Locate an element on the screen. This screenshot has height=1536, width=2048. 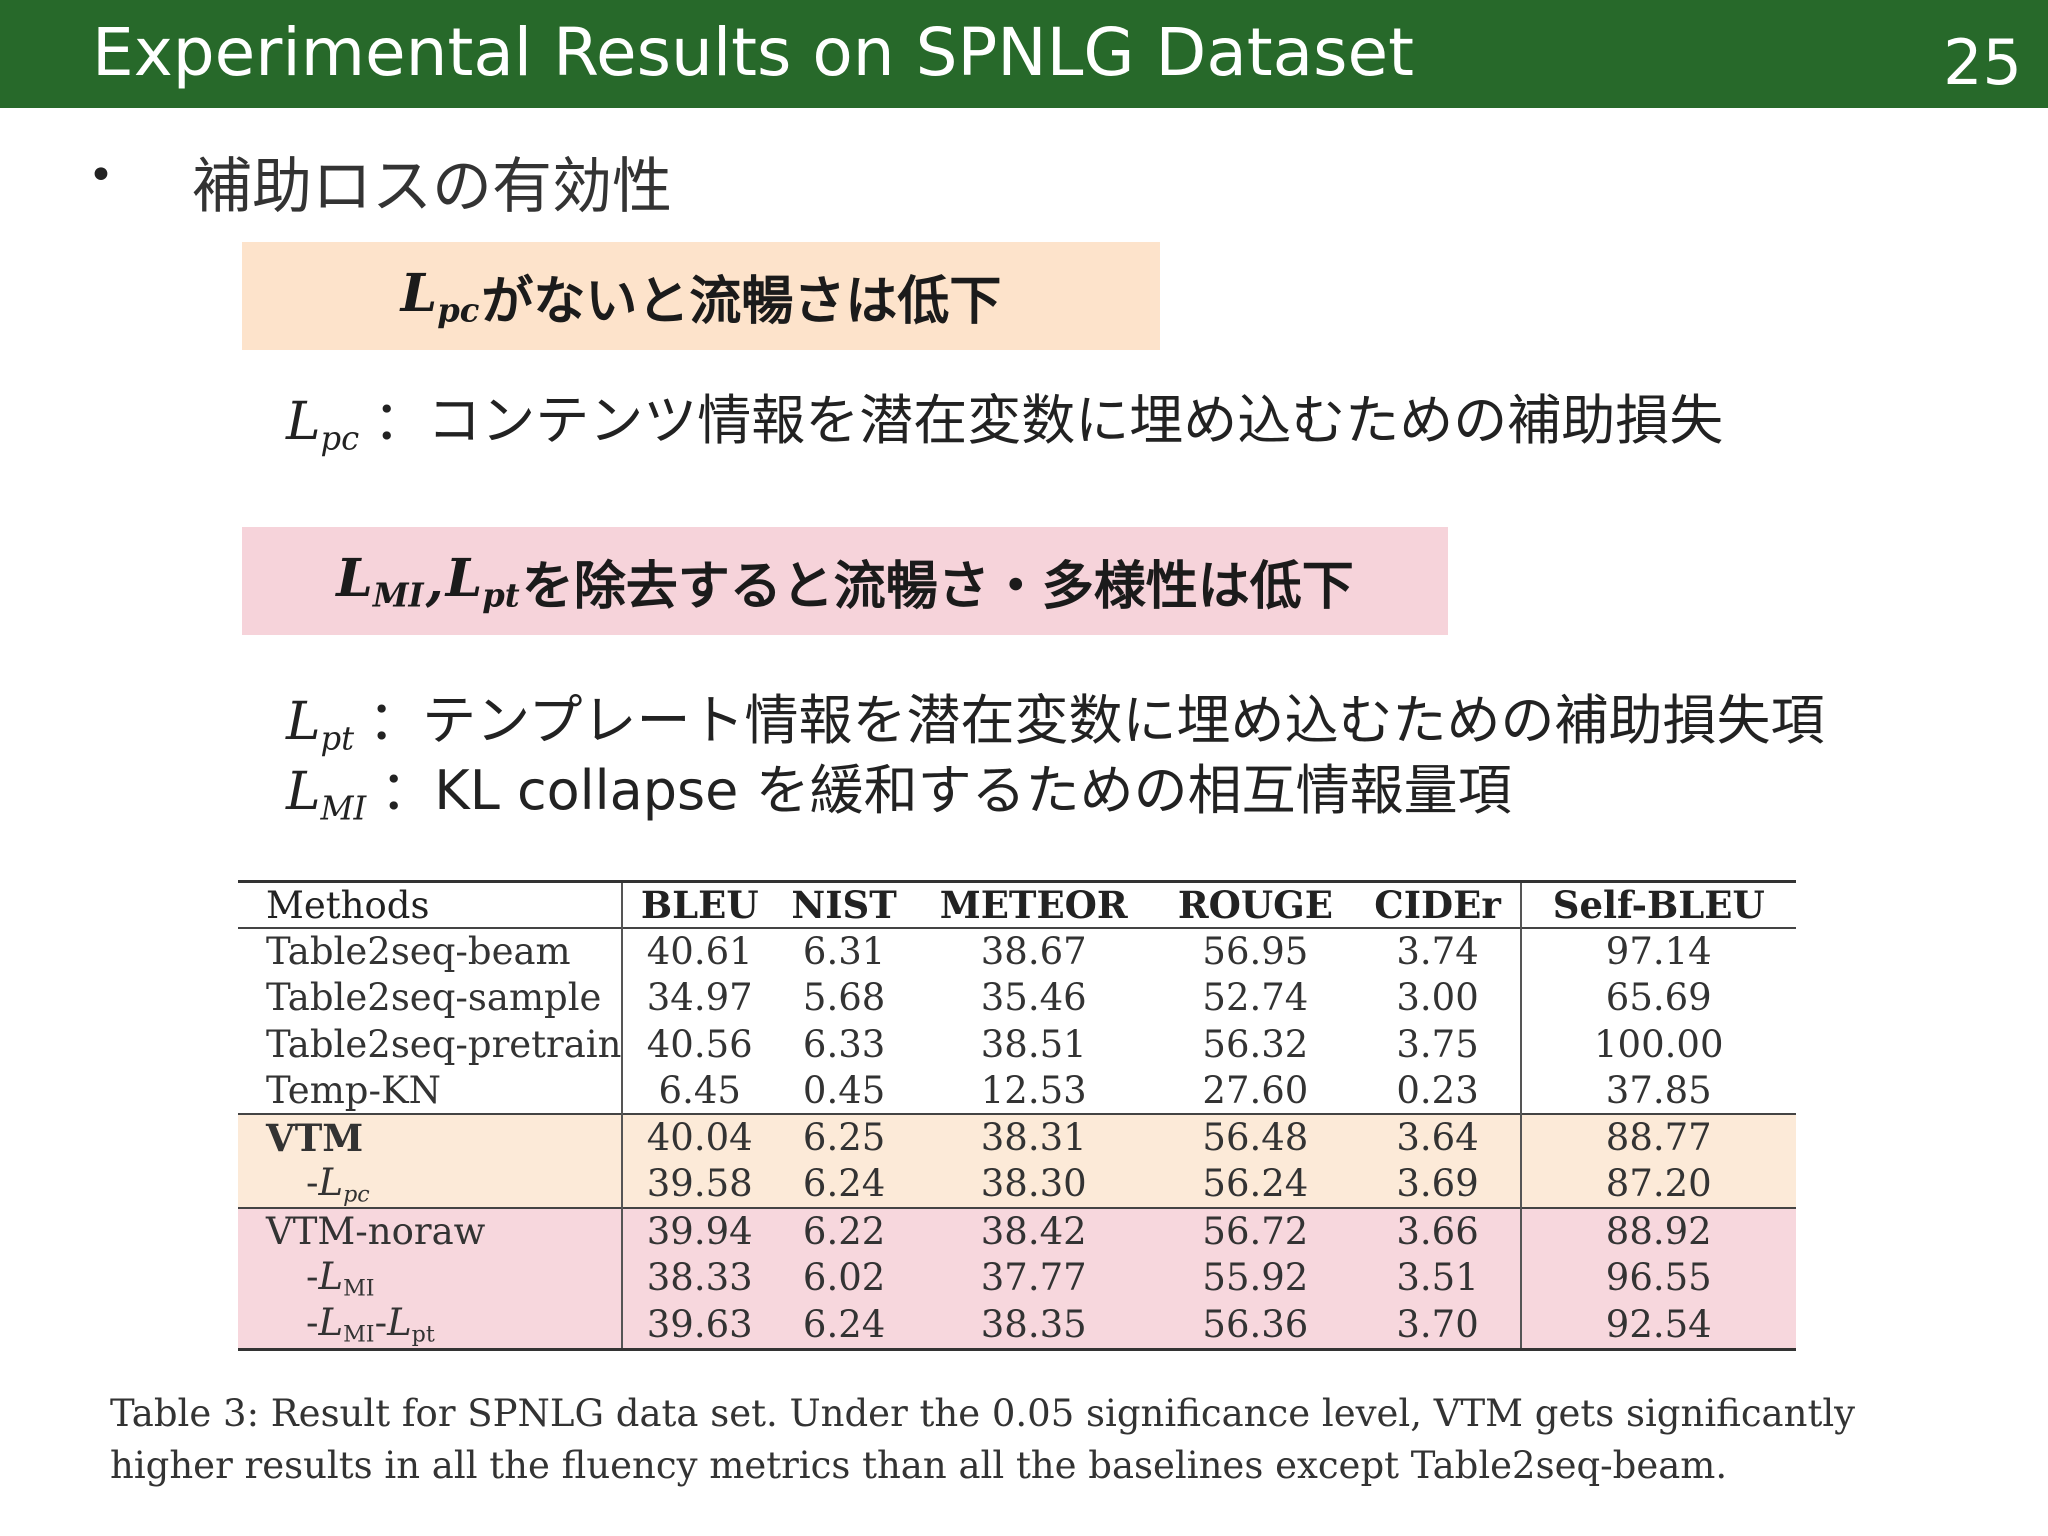
header-cider: CIDEr is located at coordinates (1437, 905).